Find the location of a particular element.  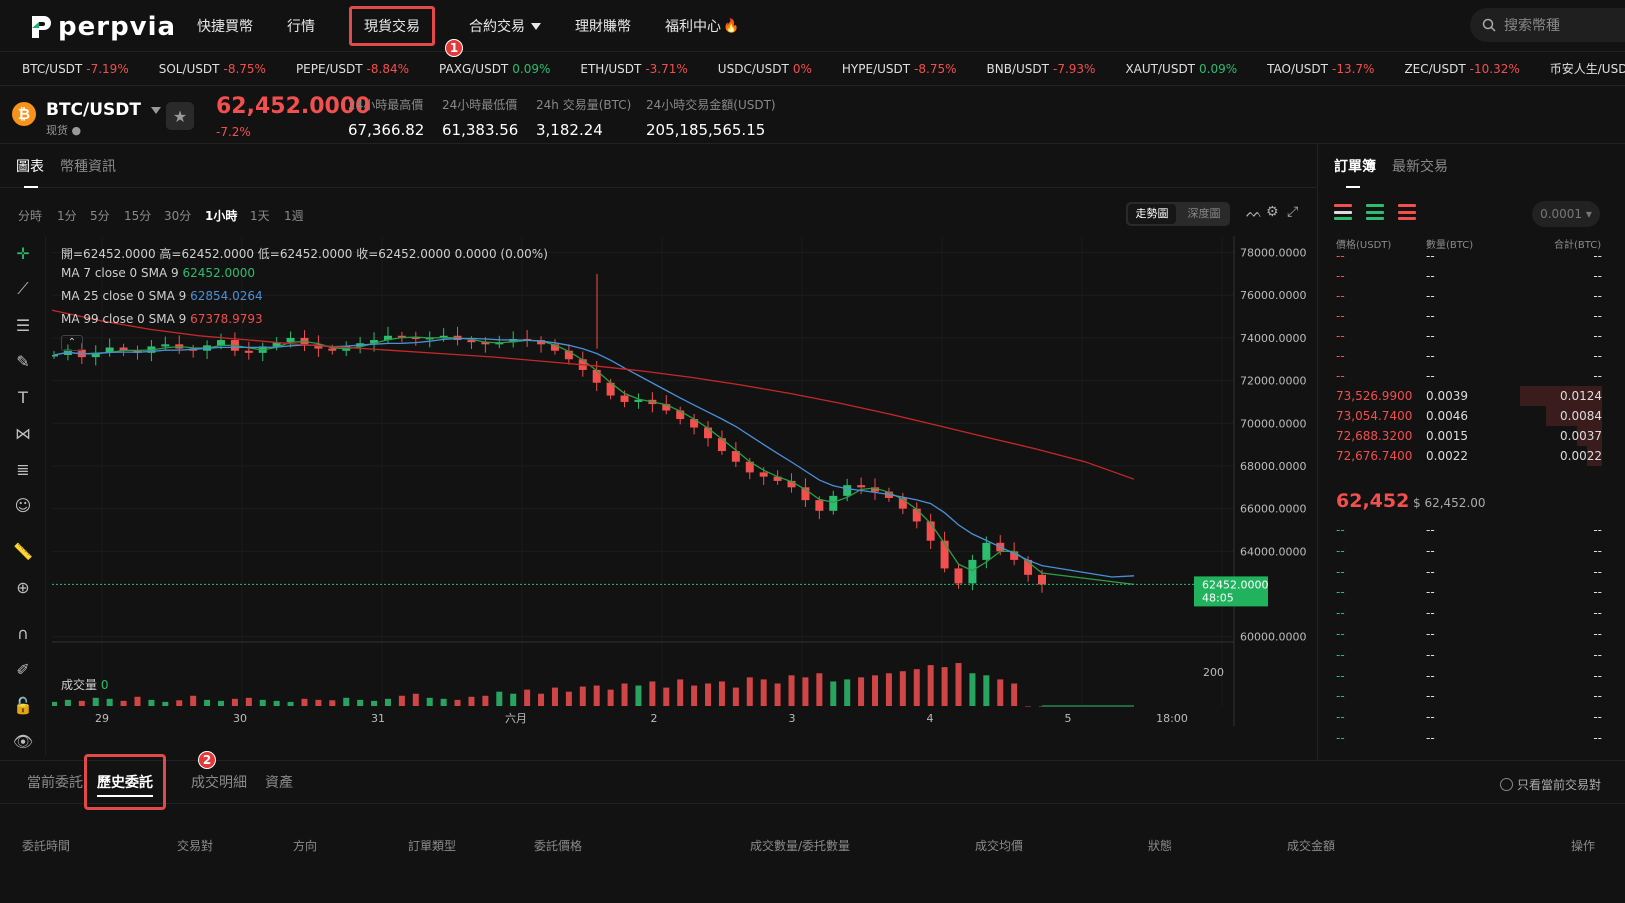

only-current-pair-toggle: 只看當前交易對 is located at coordinates (1550, 784).